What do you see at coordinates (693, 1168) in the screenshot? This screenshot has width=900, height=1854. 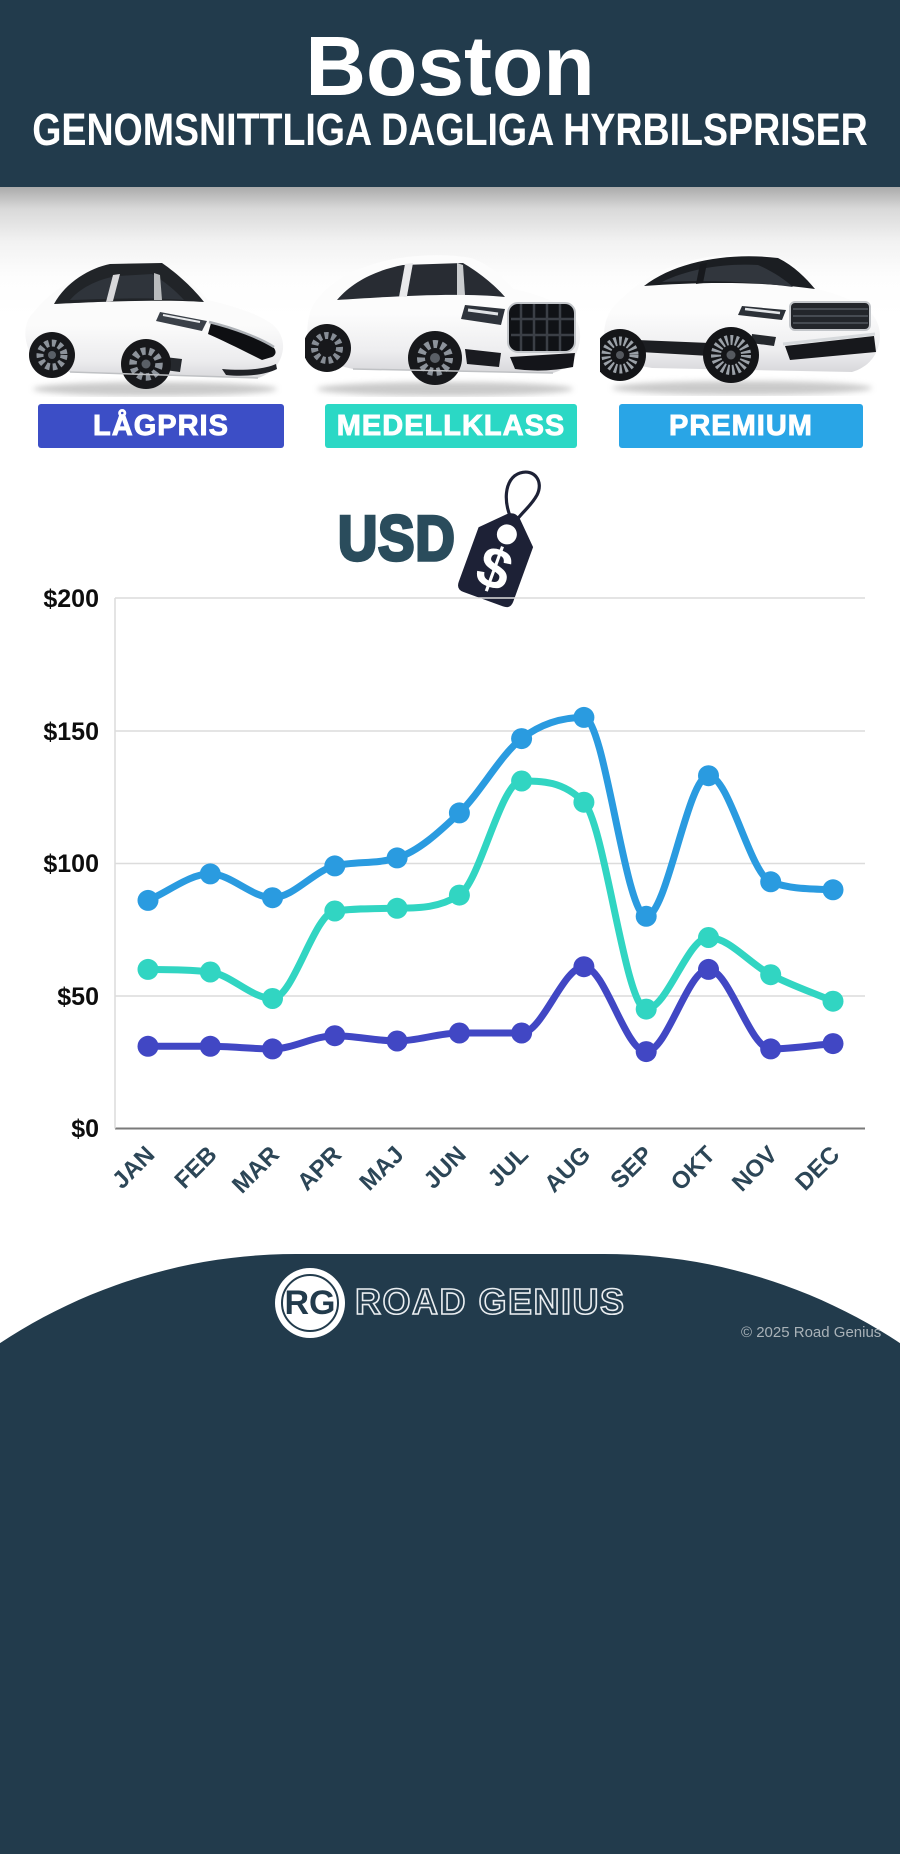 I see `svg-text: OKT` at bounding box center [693, 1168].